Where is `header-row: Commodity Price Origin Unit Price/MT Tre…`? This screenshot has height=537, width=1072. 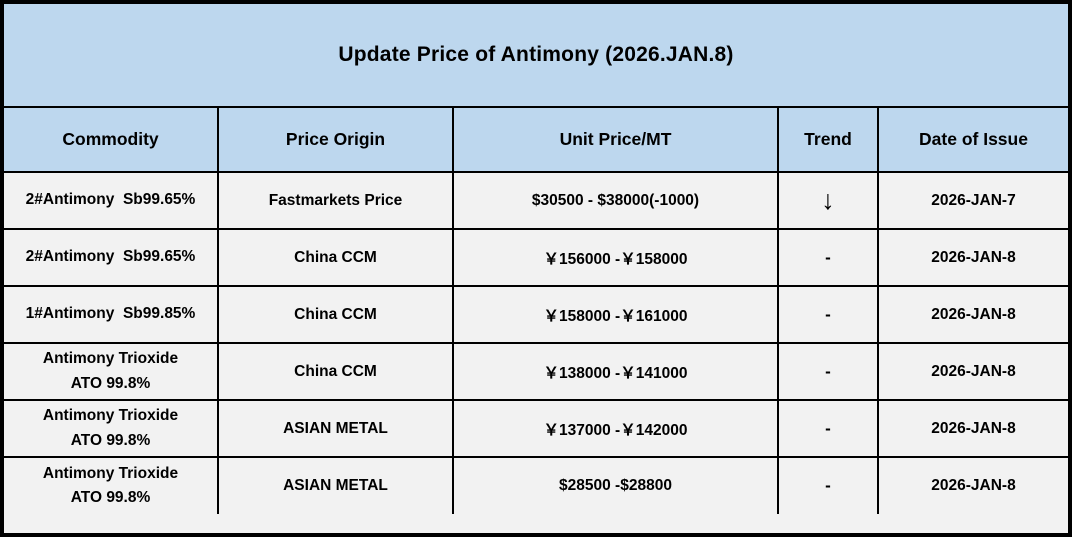
header-row: Commodity Price Origin Unit Price/MT Tre… is located at coordinates (536, 140).